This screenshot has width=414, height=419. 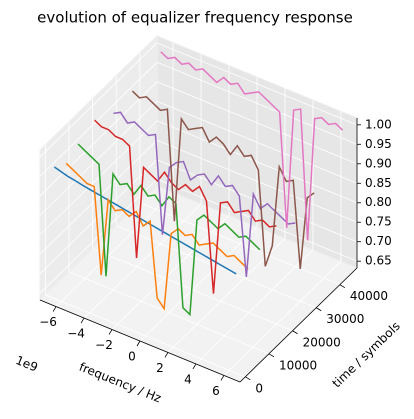 I want to click on x-offset-label: 1e9, so click(x=27, y=363).